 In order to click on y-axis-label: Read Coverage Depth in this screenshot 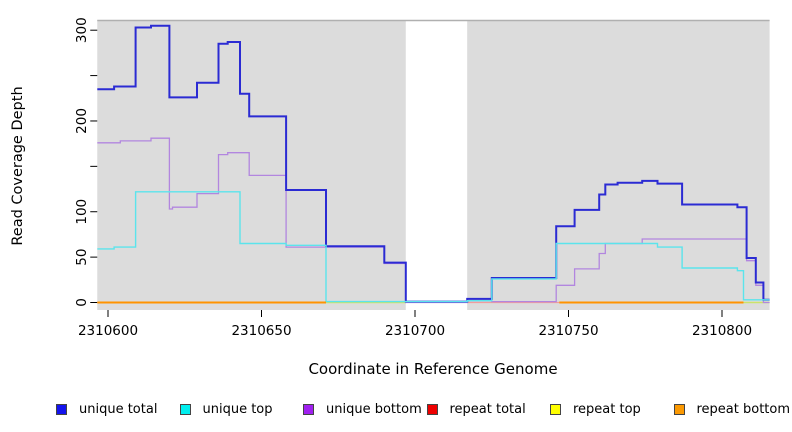, I will do `click(18, 166)`.